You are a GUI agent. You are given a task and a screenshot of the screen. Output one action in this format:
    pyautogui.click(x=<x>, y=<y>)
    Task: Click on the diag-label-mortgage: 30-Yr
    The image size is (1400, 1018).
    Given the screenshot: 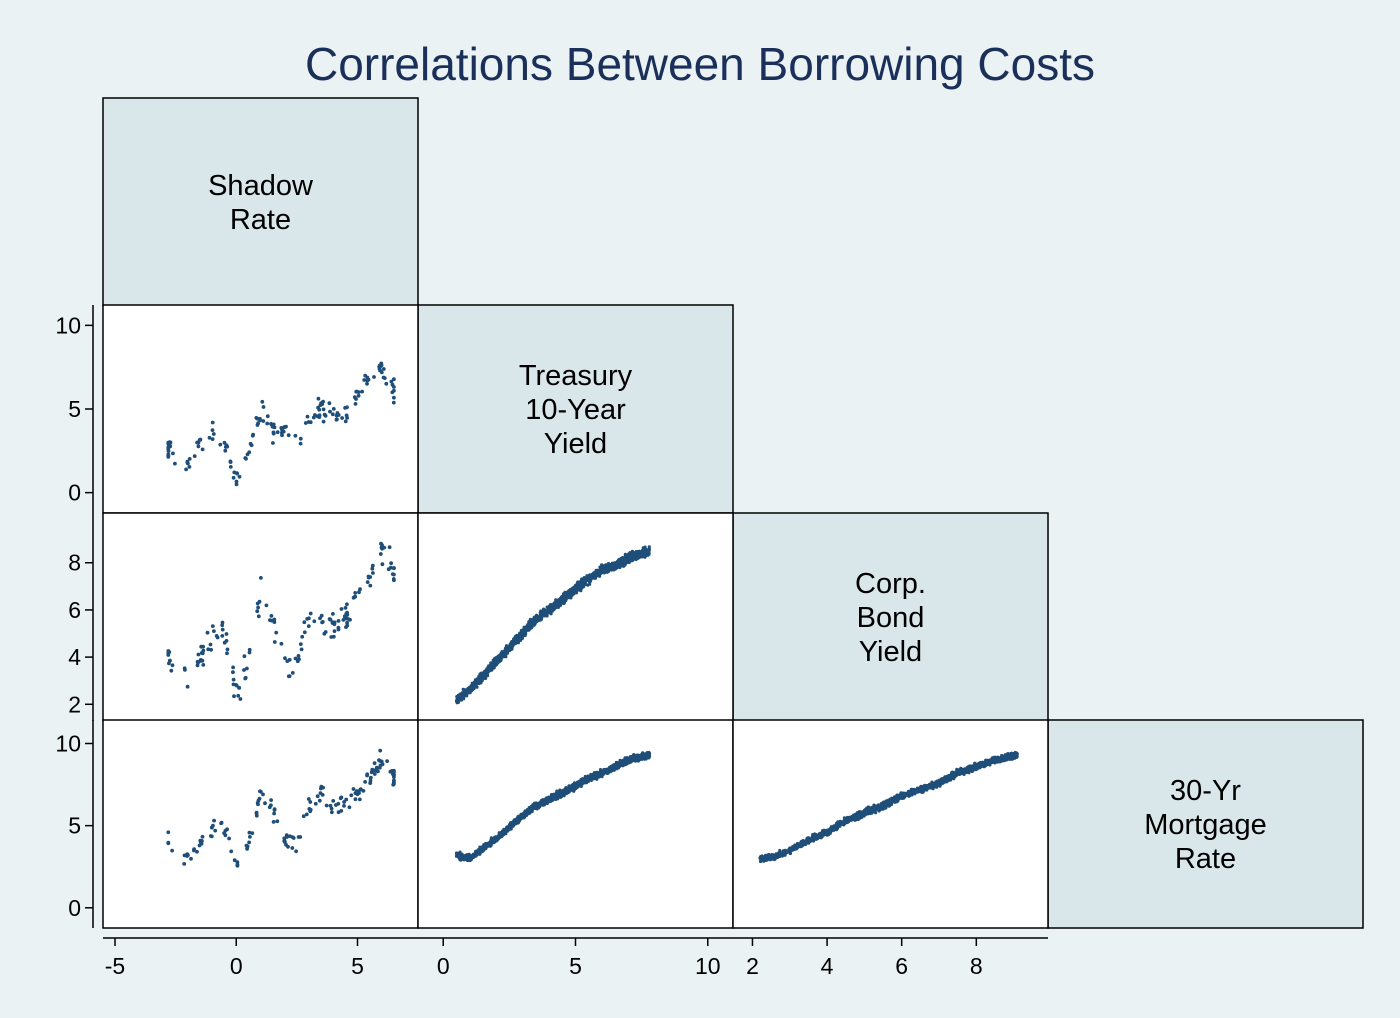 What is the action you would take?
    pyautogui.click(x=1205, y=791)
    